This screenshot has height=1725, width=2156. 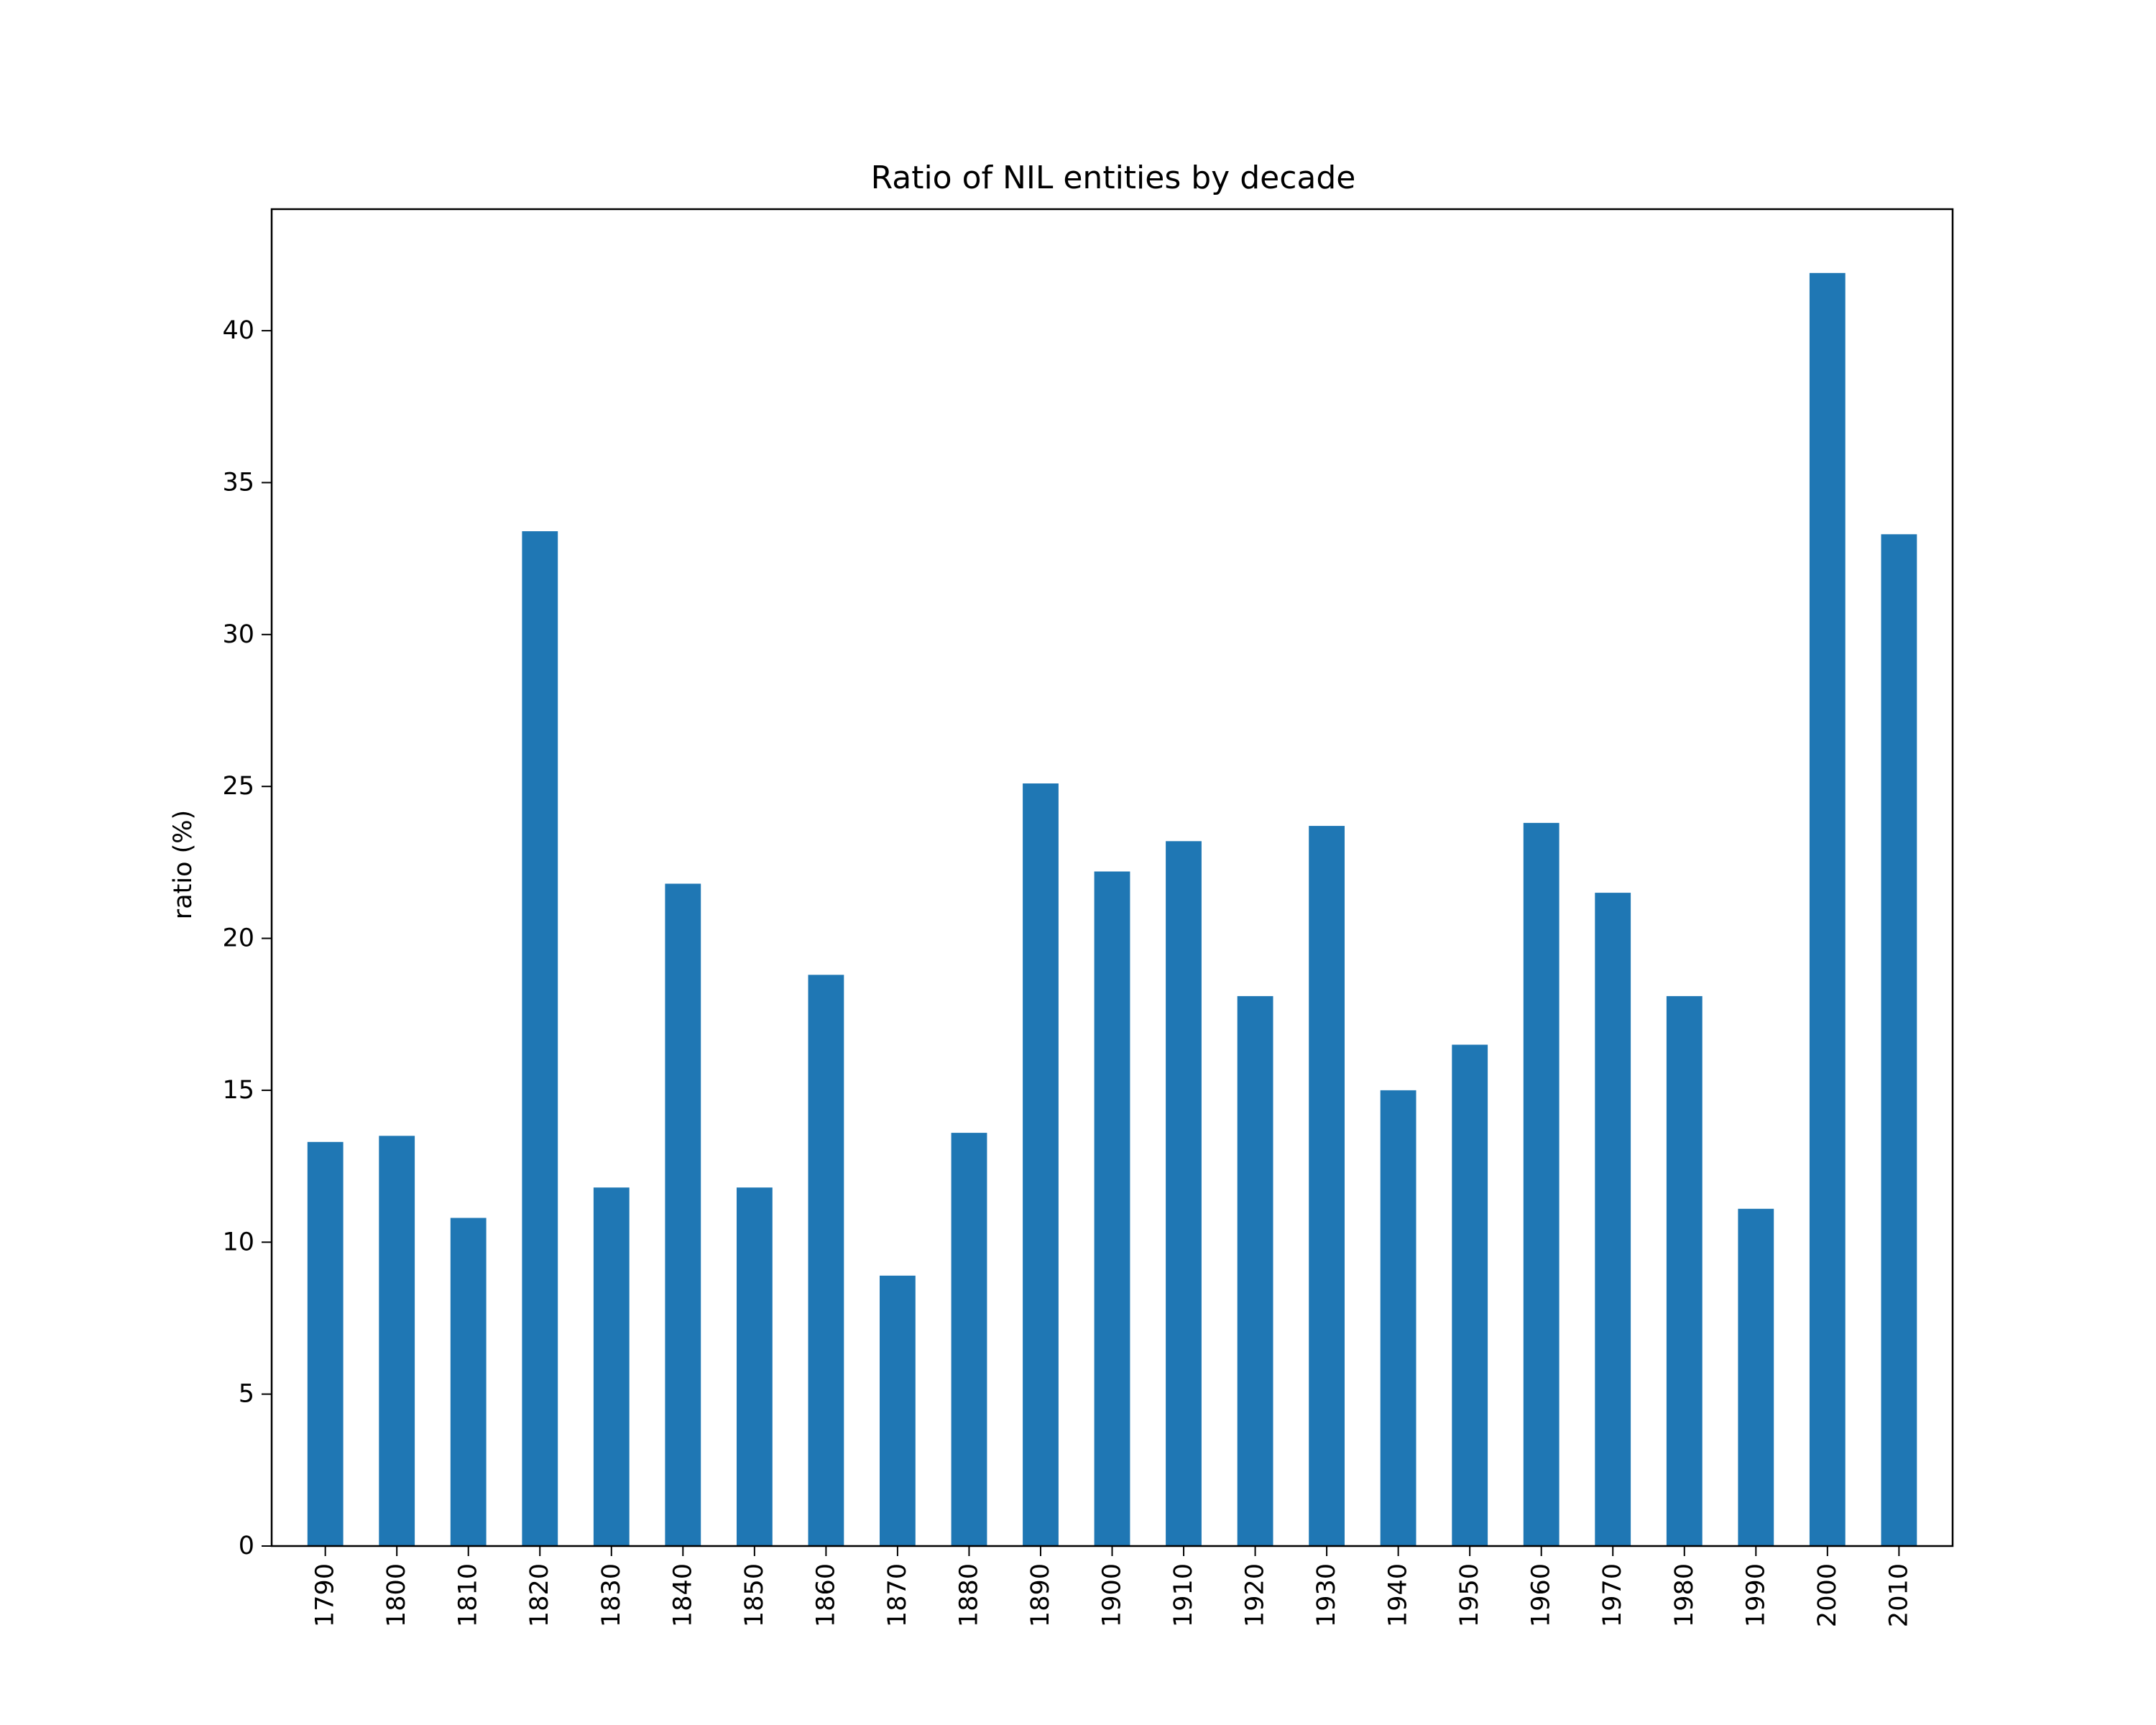 What do you see at coordinates (247, 1394) in the screenshot?
I see `y-tick-label-5: 5` at bounding box center [247, 1394].